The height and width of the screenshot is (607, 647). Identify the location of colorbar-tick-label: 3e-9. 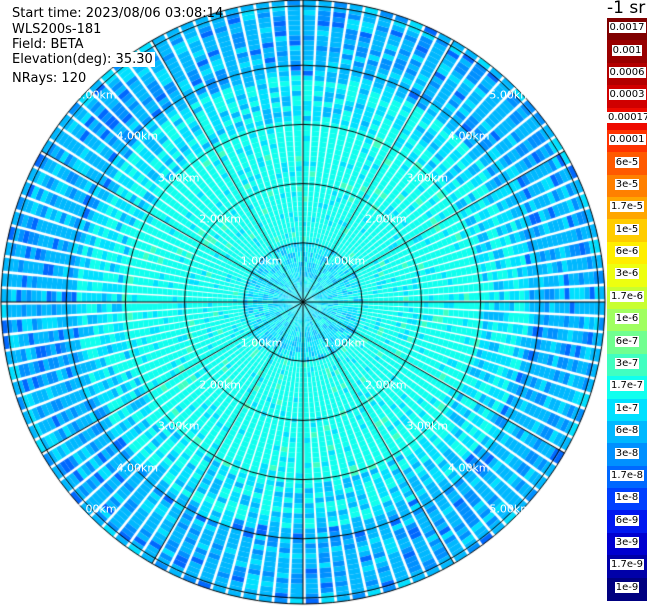
(627, 543).